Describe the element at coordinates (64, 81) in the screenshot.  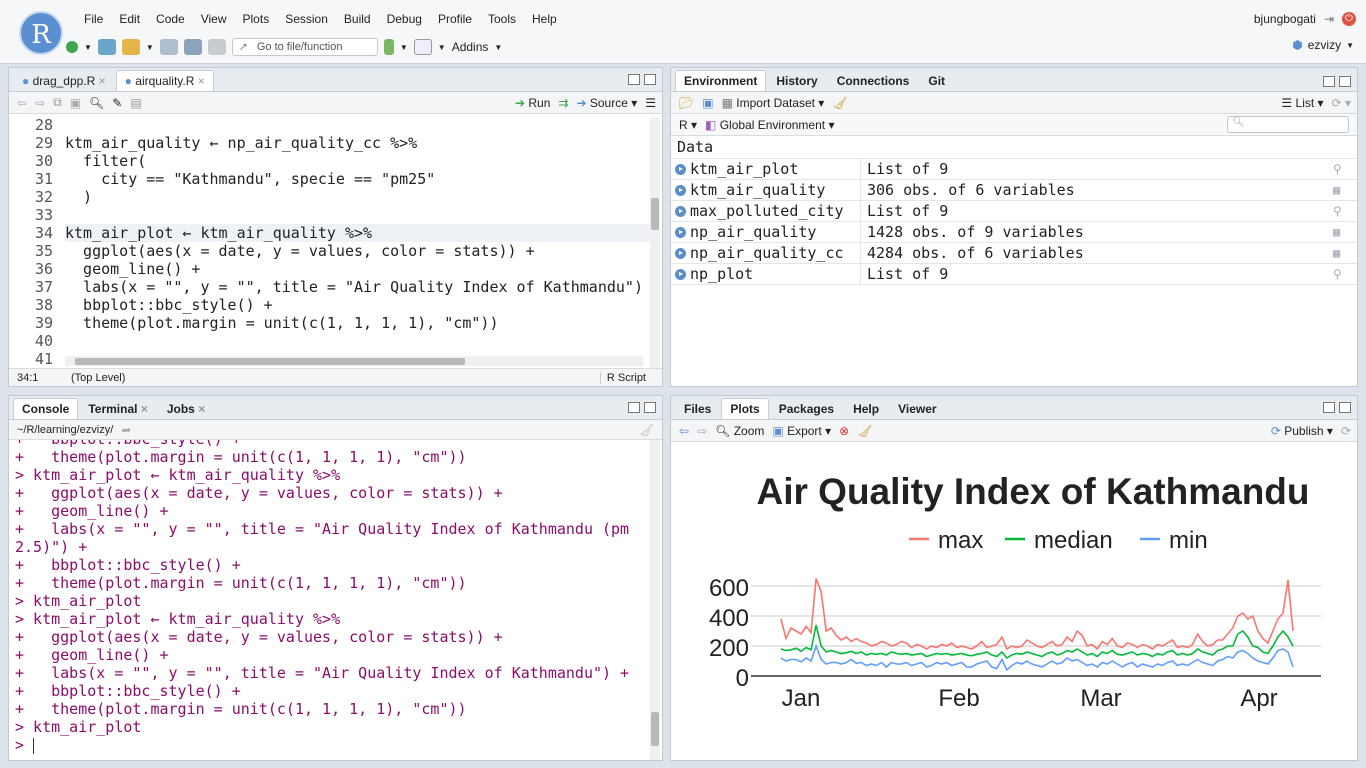
I see `tab-drag-dpp: ● drag_dpp.R ×` at that location.